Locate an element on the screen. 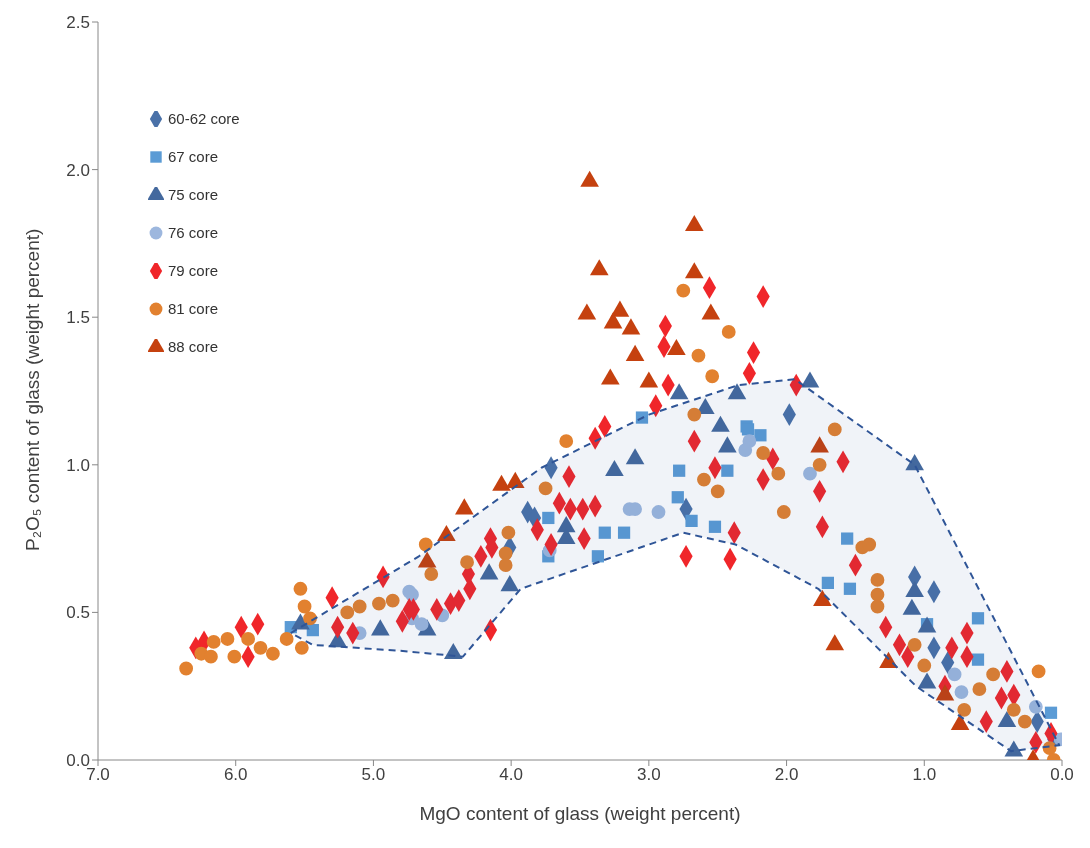 Image resolution: width=1090 pixels, height=848 pixels. legend-label: 60-62 core is located at coordinates (204, 119).